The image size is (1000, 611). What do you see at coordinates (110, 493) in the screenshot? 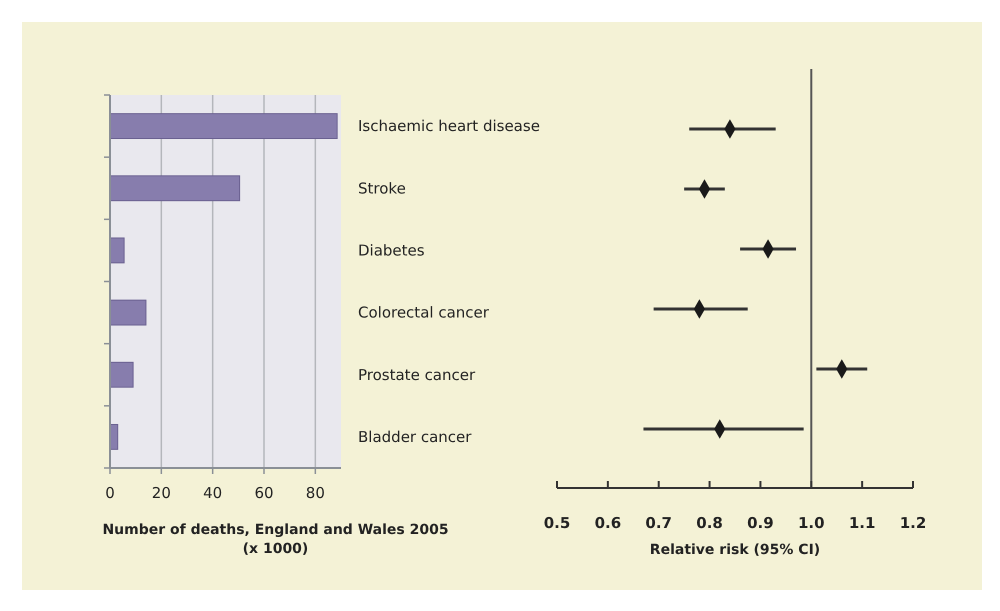
I see `x-tick-label: 0` at bounding box center [110, 493].